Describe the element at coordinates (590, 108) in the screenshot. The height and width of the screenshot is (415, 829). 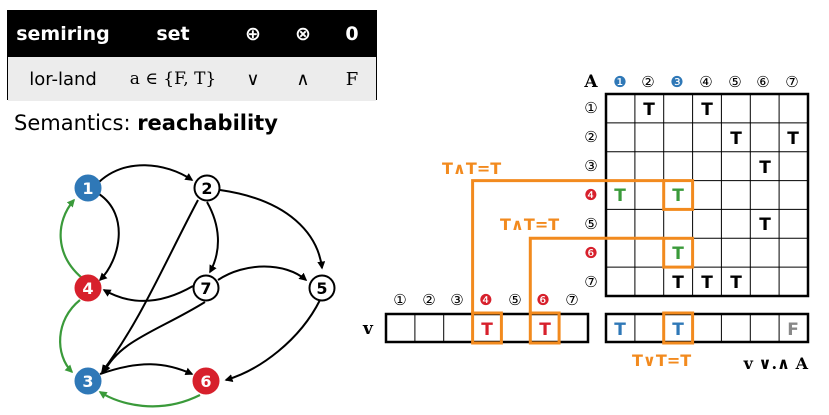
I see `matrix-row-header: ①` at that location.